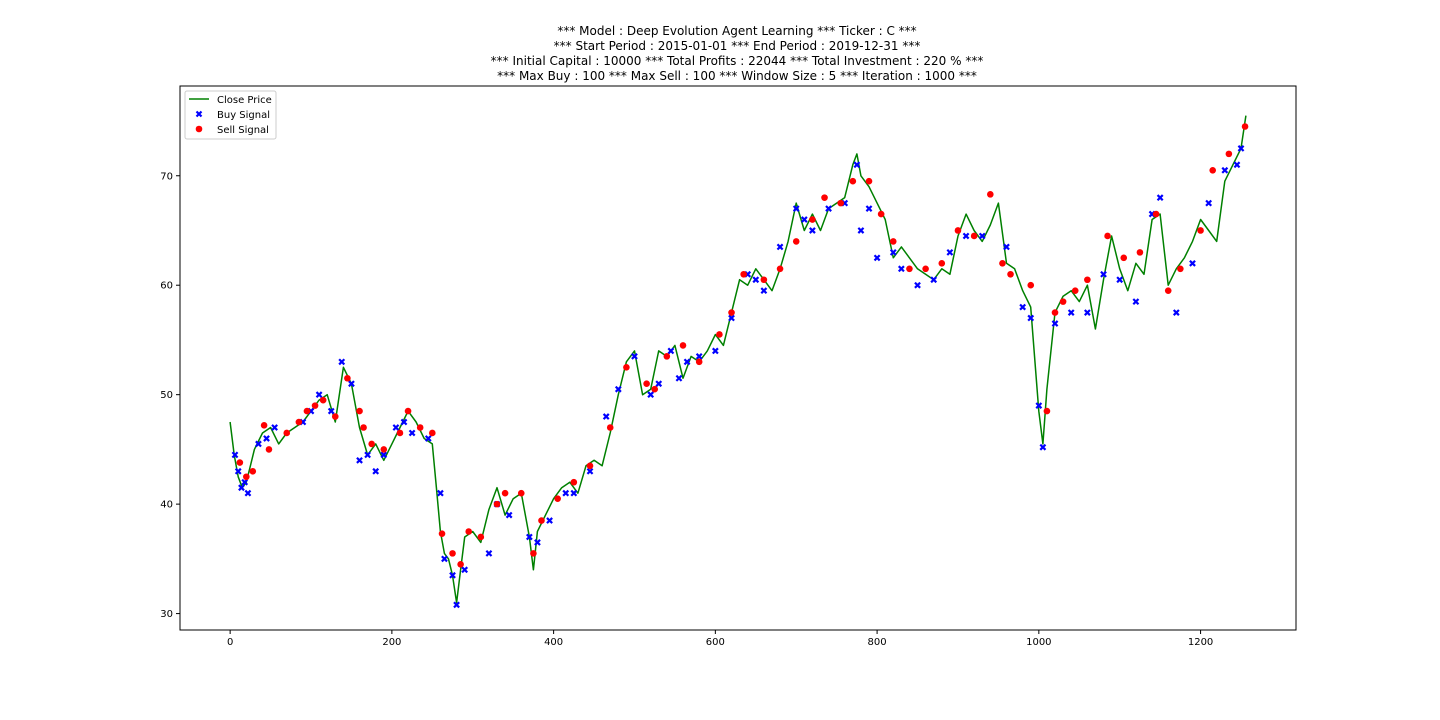 This screenshot has height=720, width=1440. Describe the element at coordinates (1200, 642) in the screenshot. I see `x-tick-label: 1200` at that location.